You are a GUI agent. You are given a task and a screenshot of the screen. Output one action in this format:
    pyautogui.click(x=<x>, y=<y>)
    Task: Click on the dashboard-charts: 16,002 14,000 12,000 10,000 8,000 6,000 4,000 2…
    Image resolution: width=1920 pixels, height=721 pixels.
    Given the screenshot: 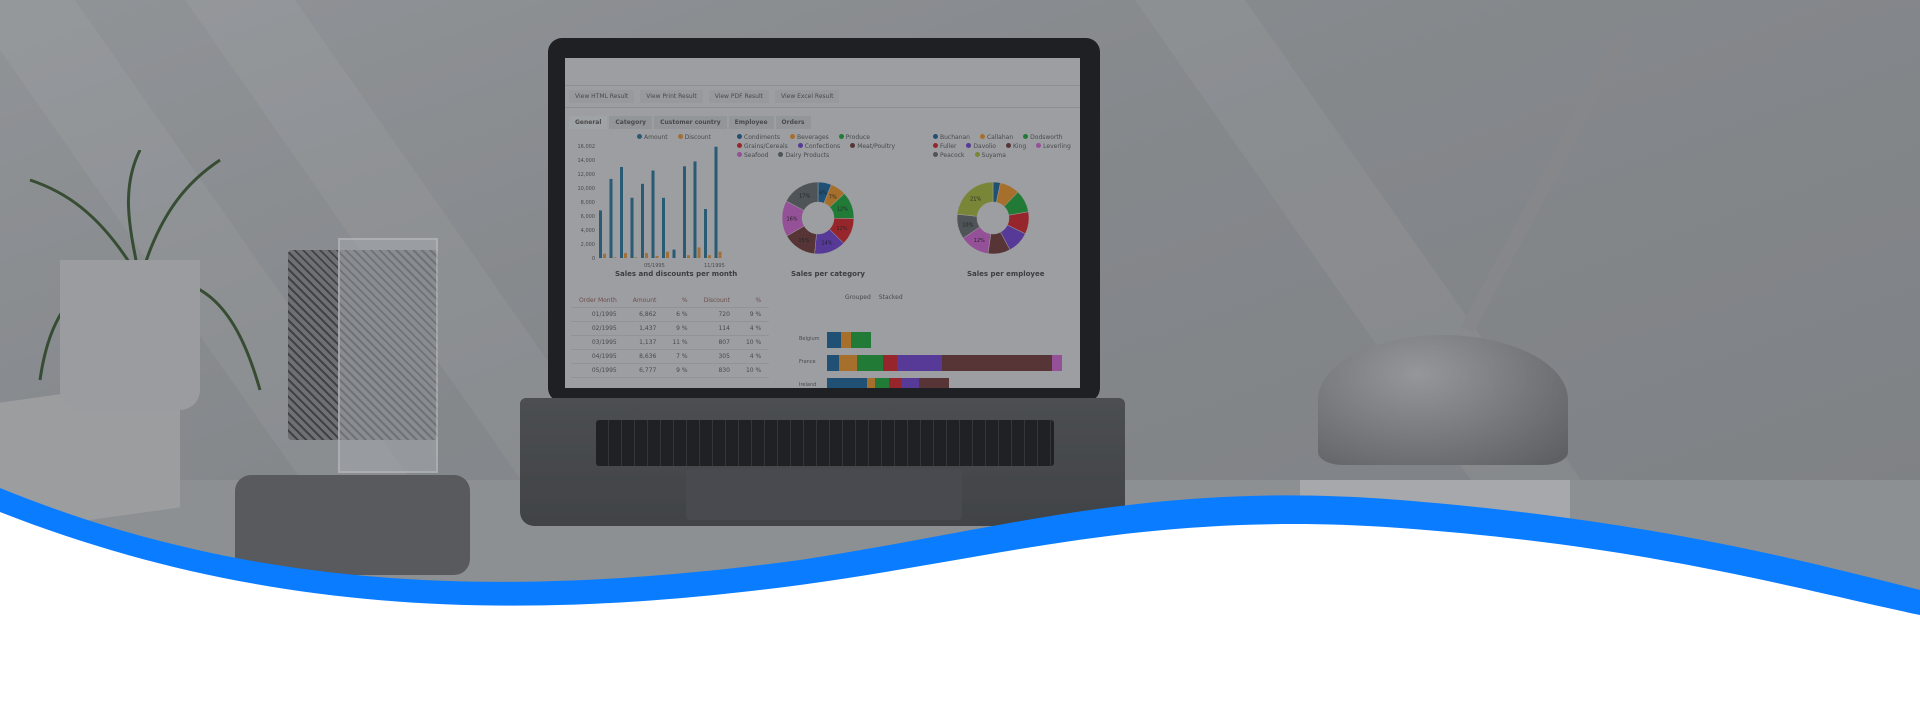 What is the action you would take?
    pyautogui.click(x=804, y=206)
    